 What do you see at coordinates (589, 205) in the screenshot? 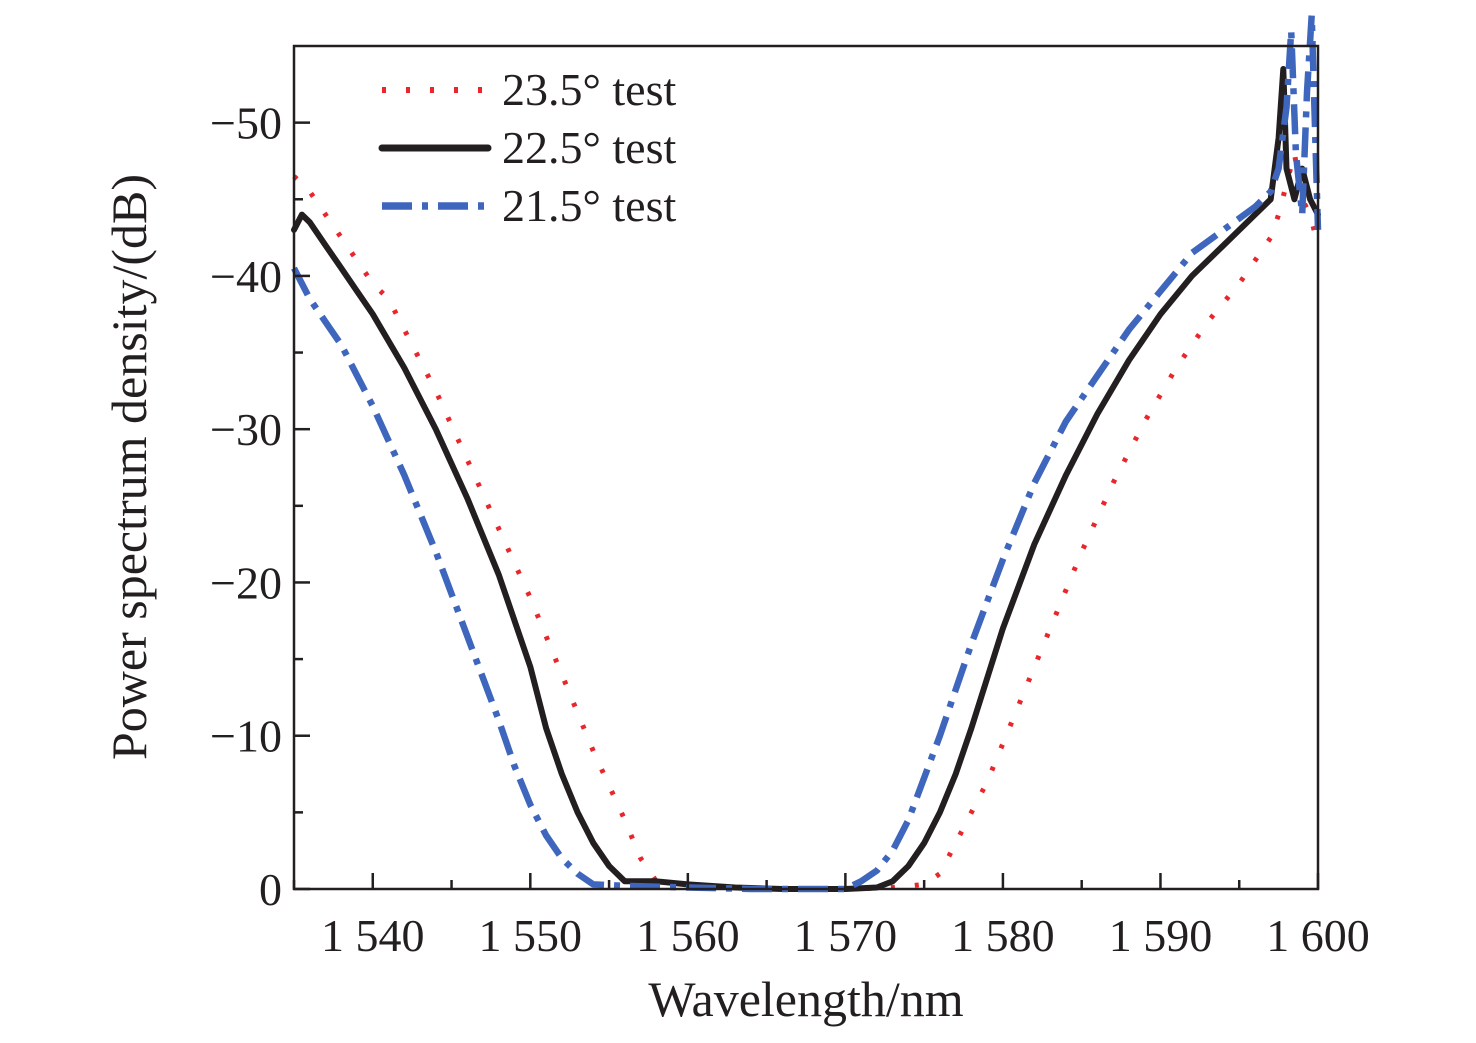
I see `legend-label-3: 21.5° test` at bounding box center [589, 205].